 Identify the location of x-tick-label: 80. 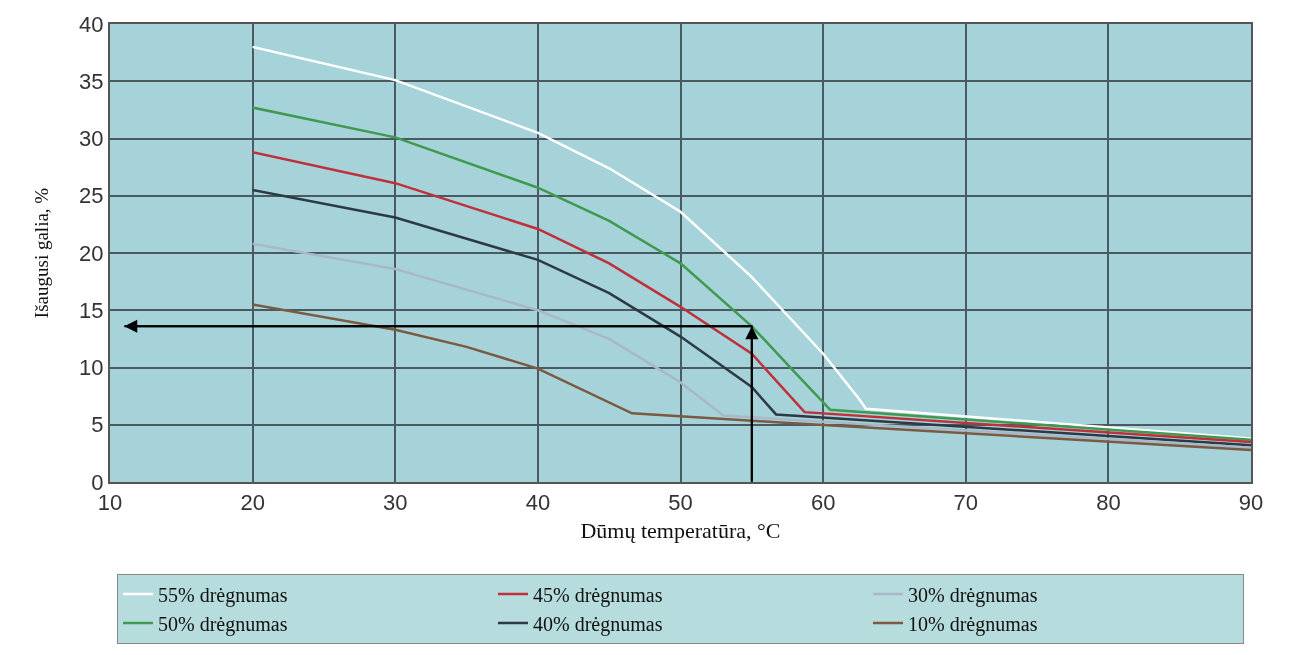
(1108, 503).